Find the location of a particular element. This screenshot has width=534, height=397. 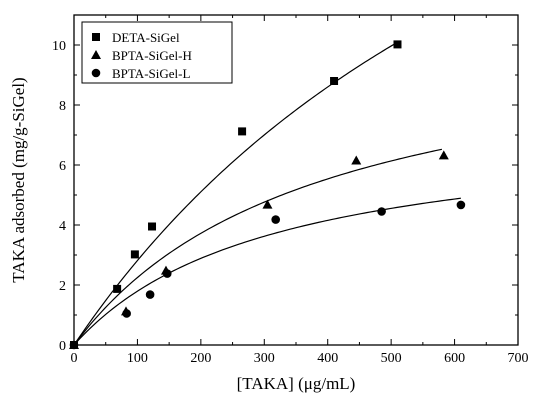

x-tick-label: 0 is located at coordinates (74, 358).